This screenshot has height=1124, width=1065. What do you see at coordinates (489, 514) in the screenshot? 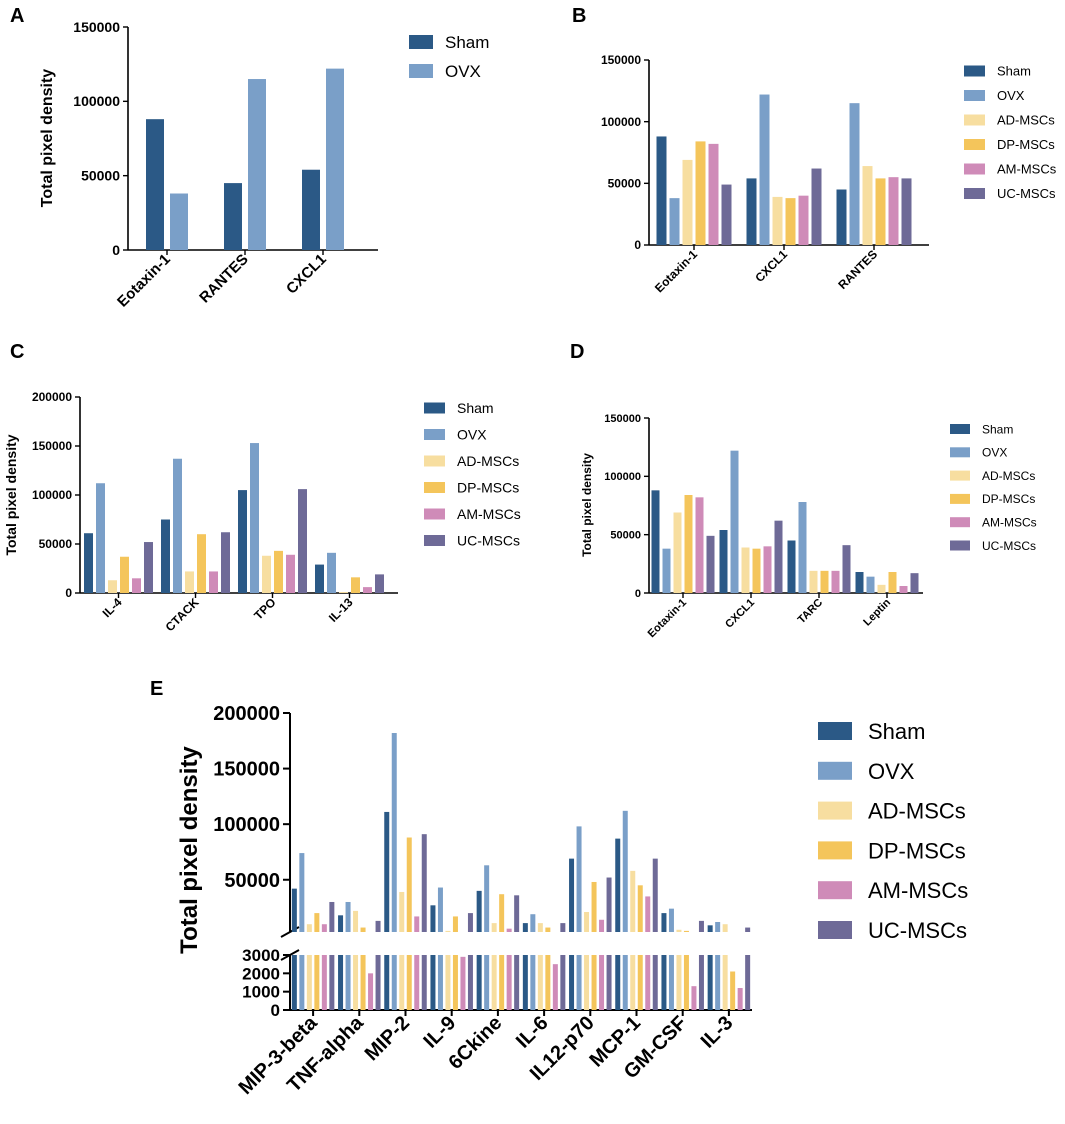
I see `legend-label: AM-MSCs` at bounding box center [489, 514].